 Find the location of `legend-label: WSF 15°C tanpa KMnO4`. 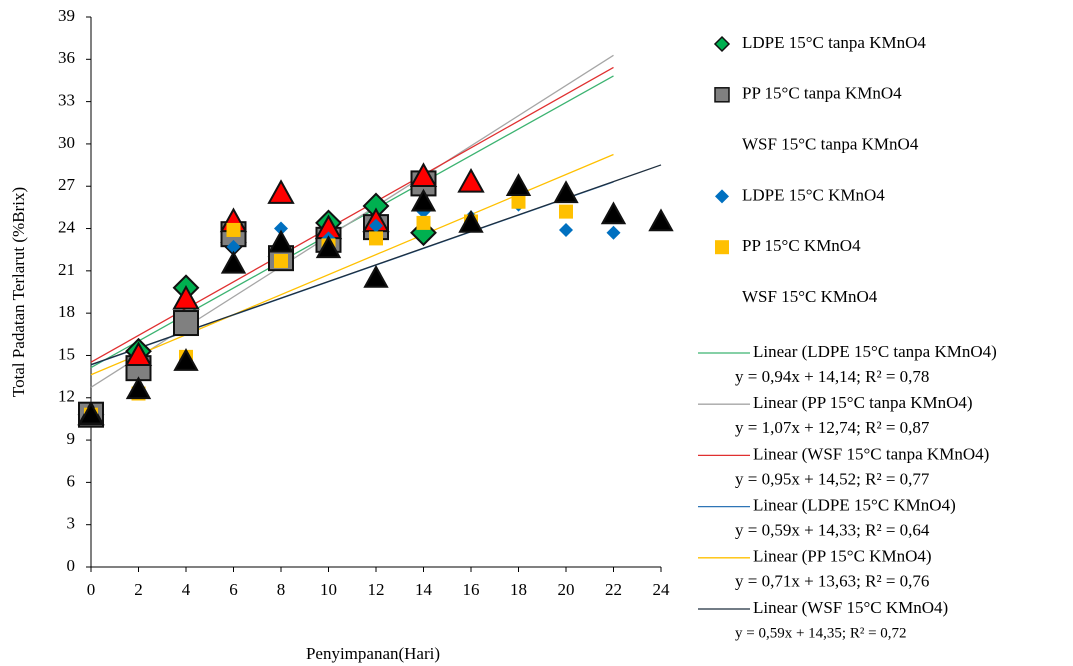

legend-label: WSF 15°C tanpa KMnO4 is located at coordinates (830, 144).